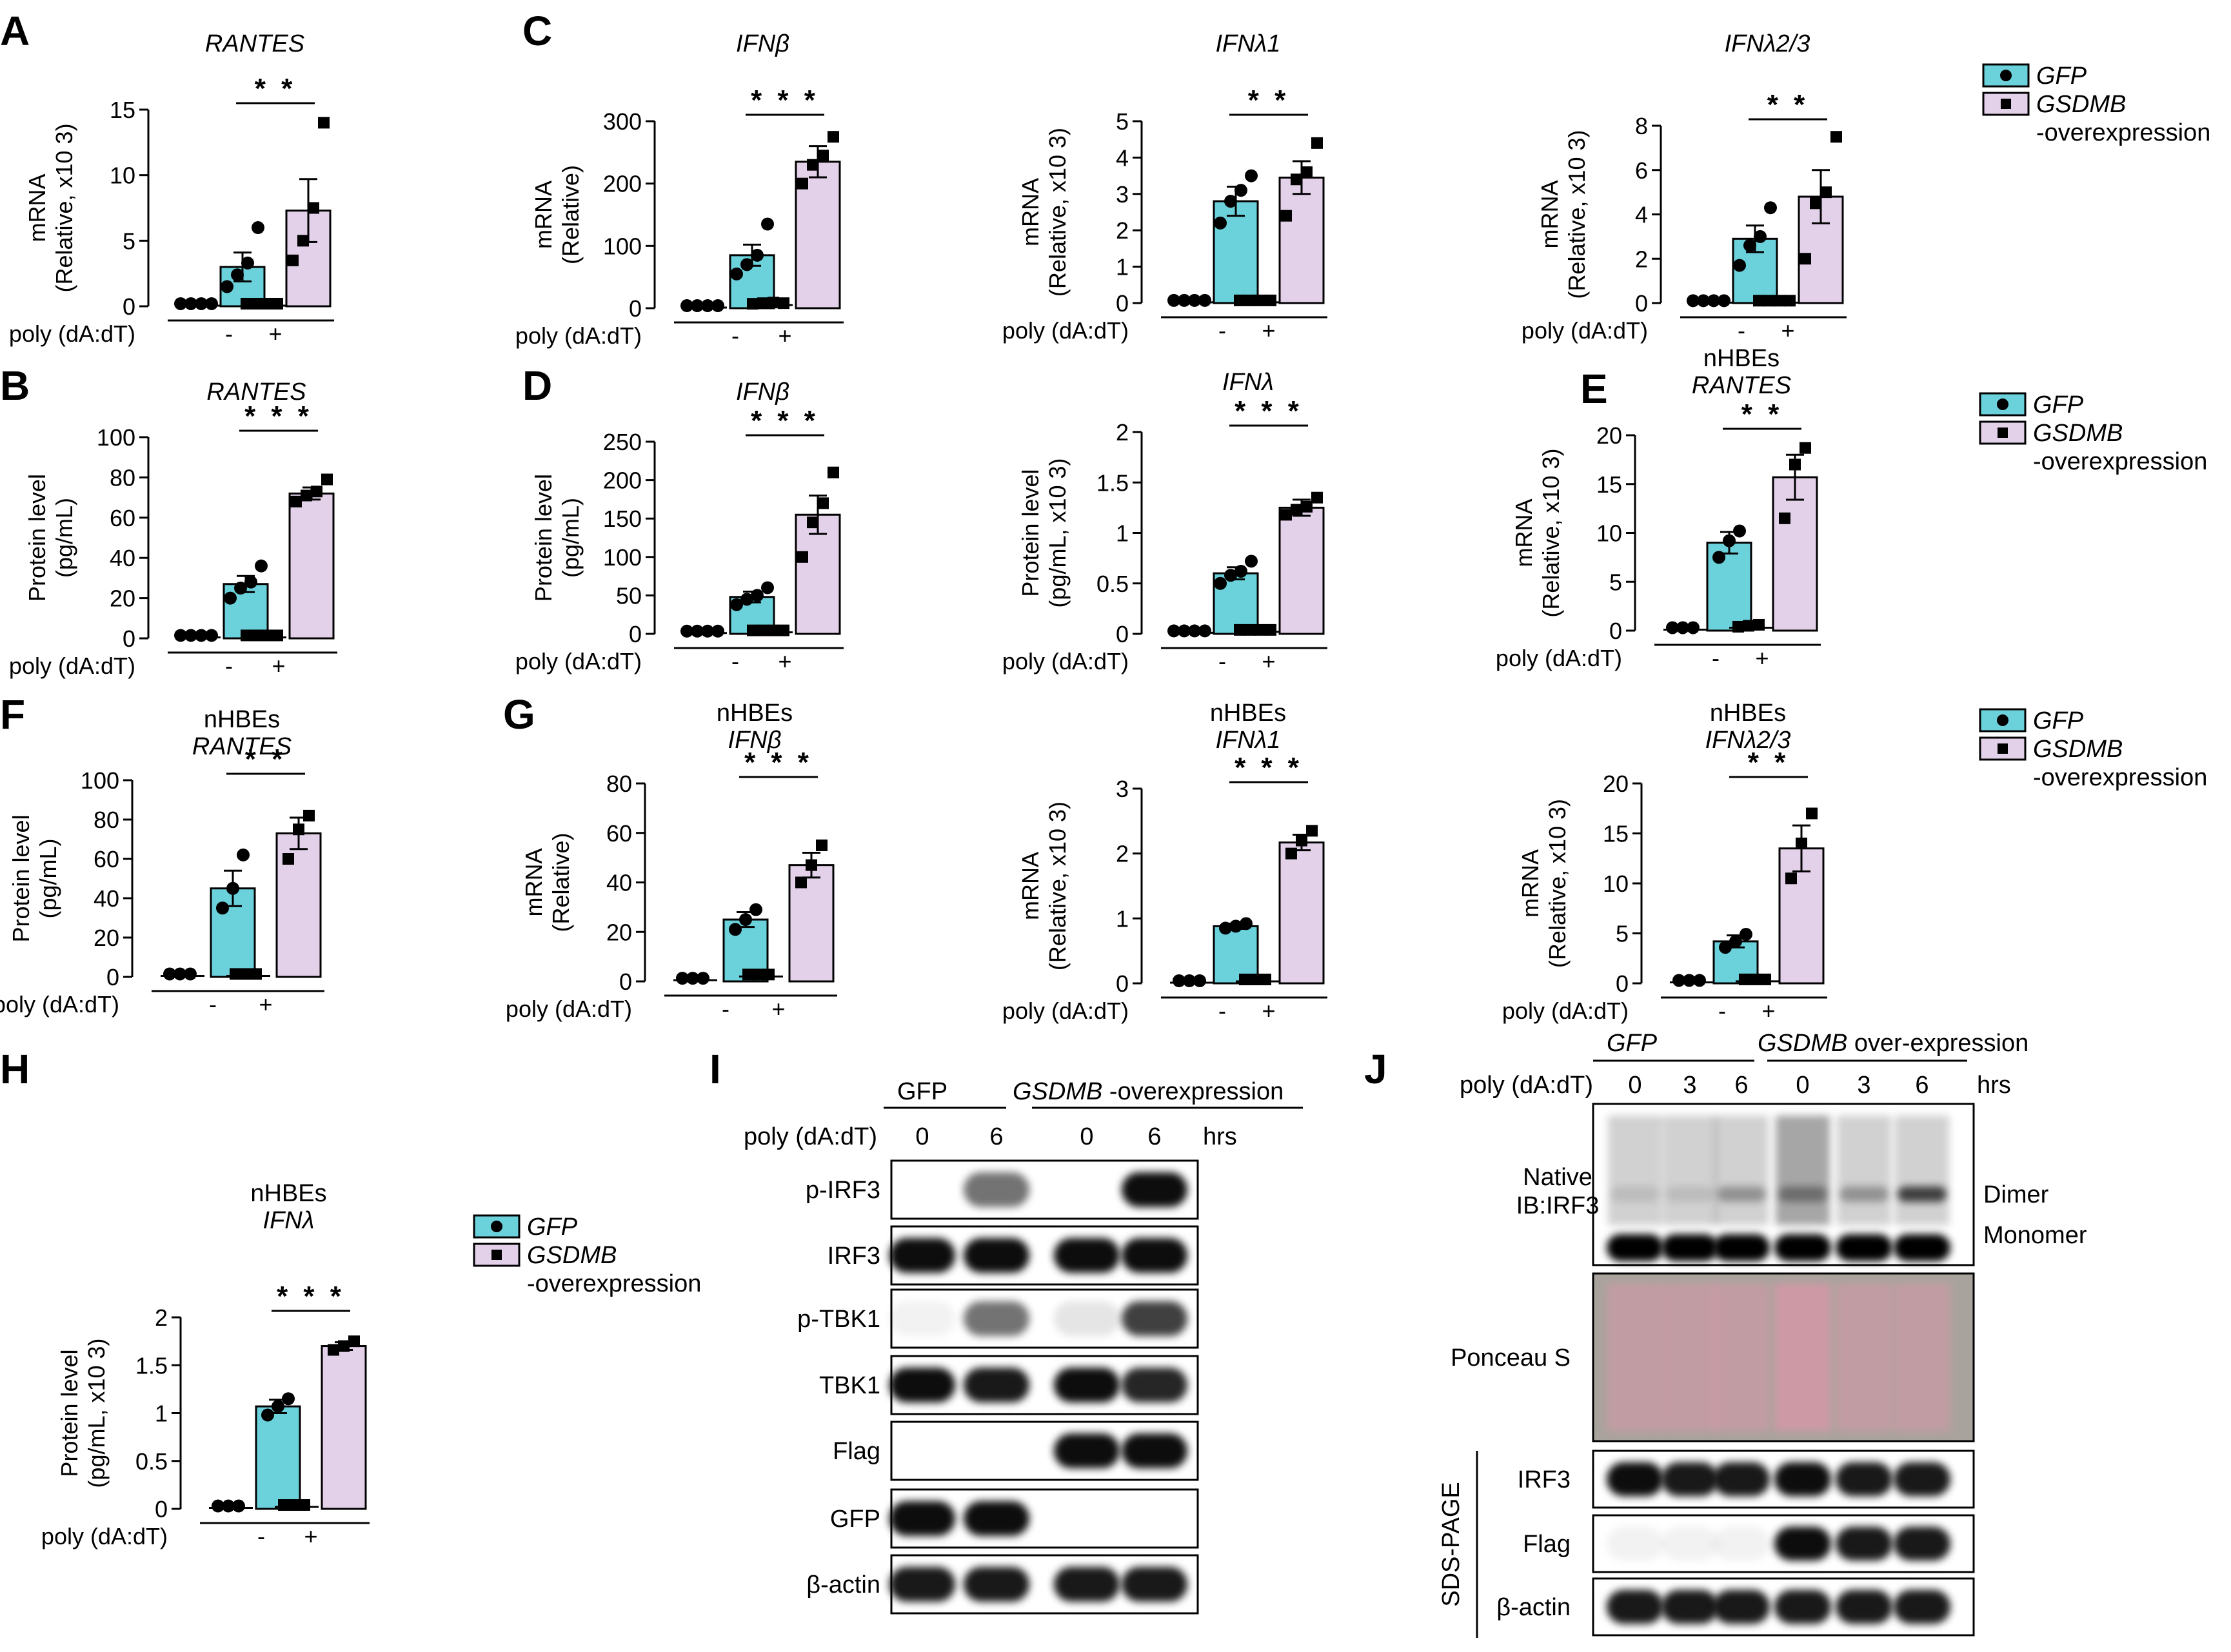  What do you see at coordinates (1452, 1544) in the screenshot?
I see `sds-label: SDS-PAGE` at bounding box center [1452, 1544].